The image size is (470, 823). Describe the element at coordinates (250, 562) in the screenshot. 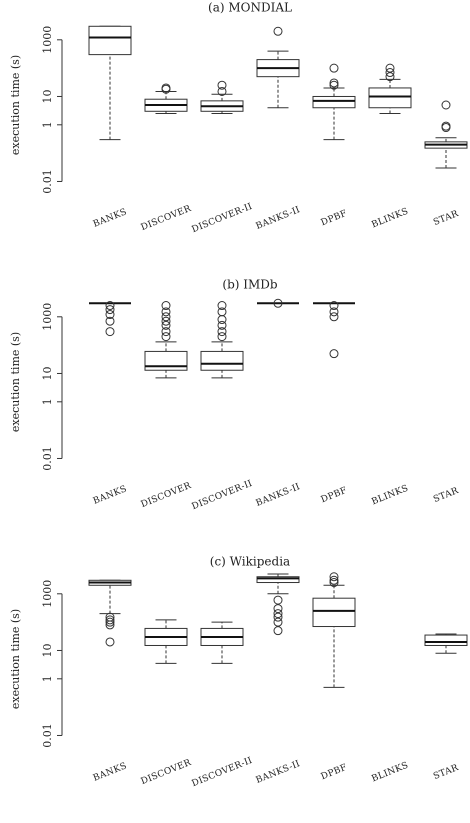

I see `chart-title: (c) Wikipedia` at that location.